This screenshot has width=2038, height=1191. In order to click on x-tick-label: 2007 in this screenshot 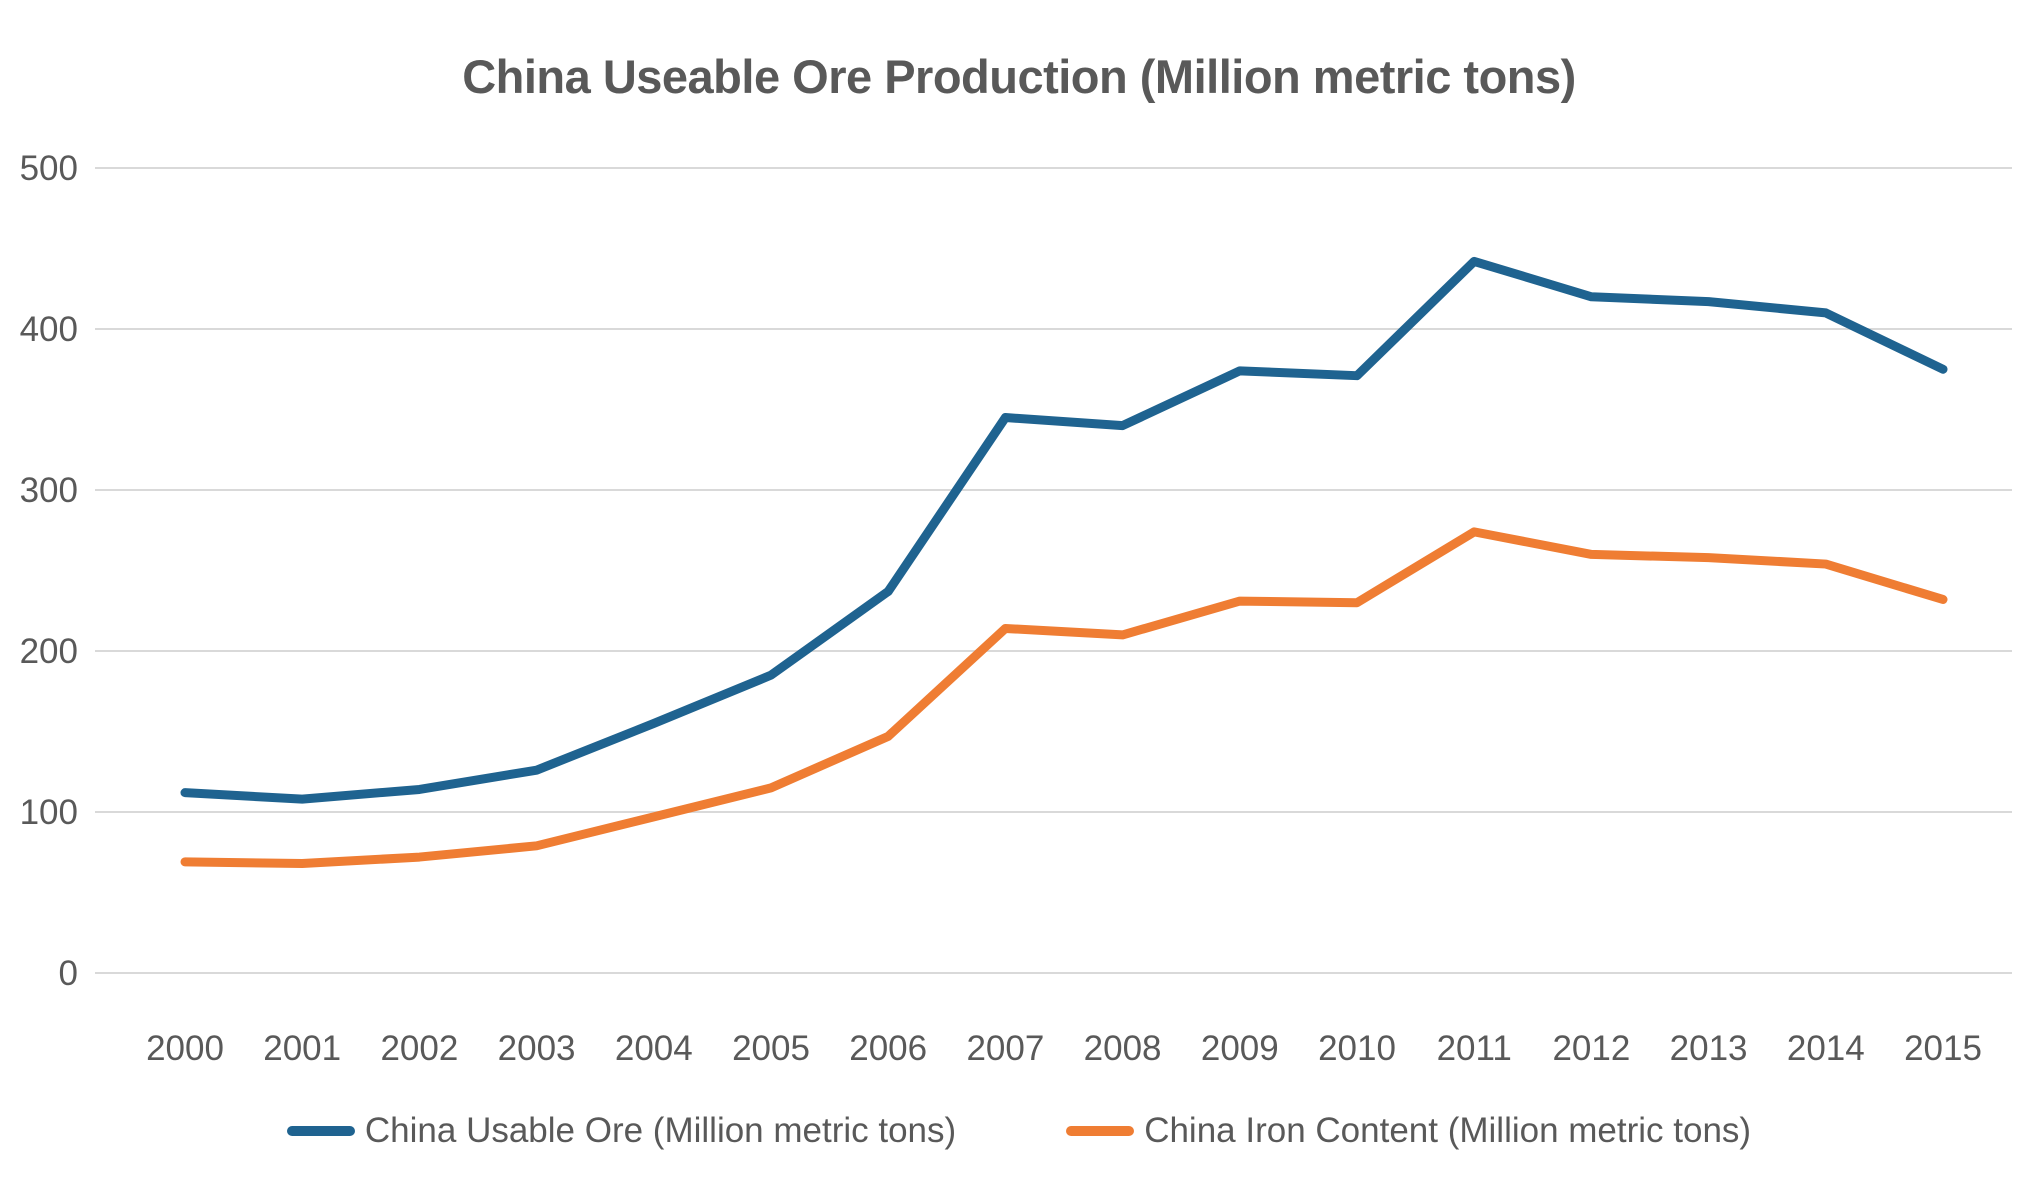, I will do `click(1005, 1048)`.